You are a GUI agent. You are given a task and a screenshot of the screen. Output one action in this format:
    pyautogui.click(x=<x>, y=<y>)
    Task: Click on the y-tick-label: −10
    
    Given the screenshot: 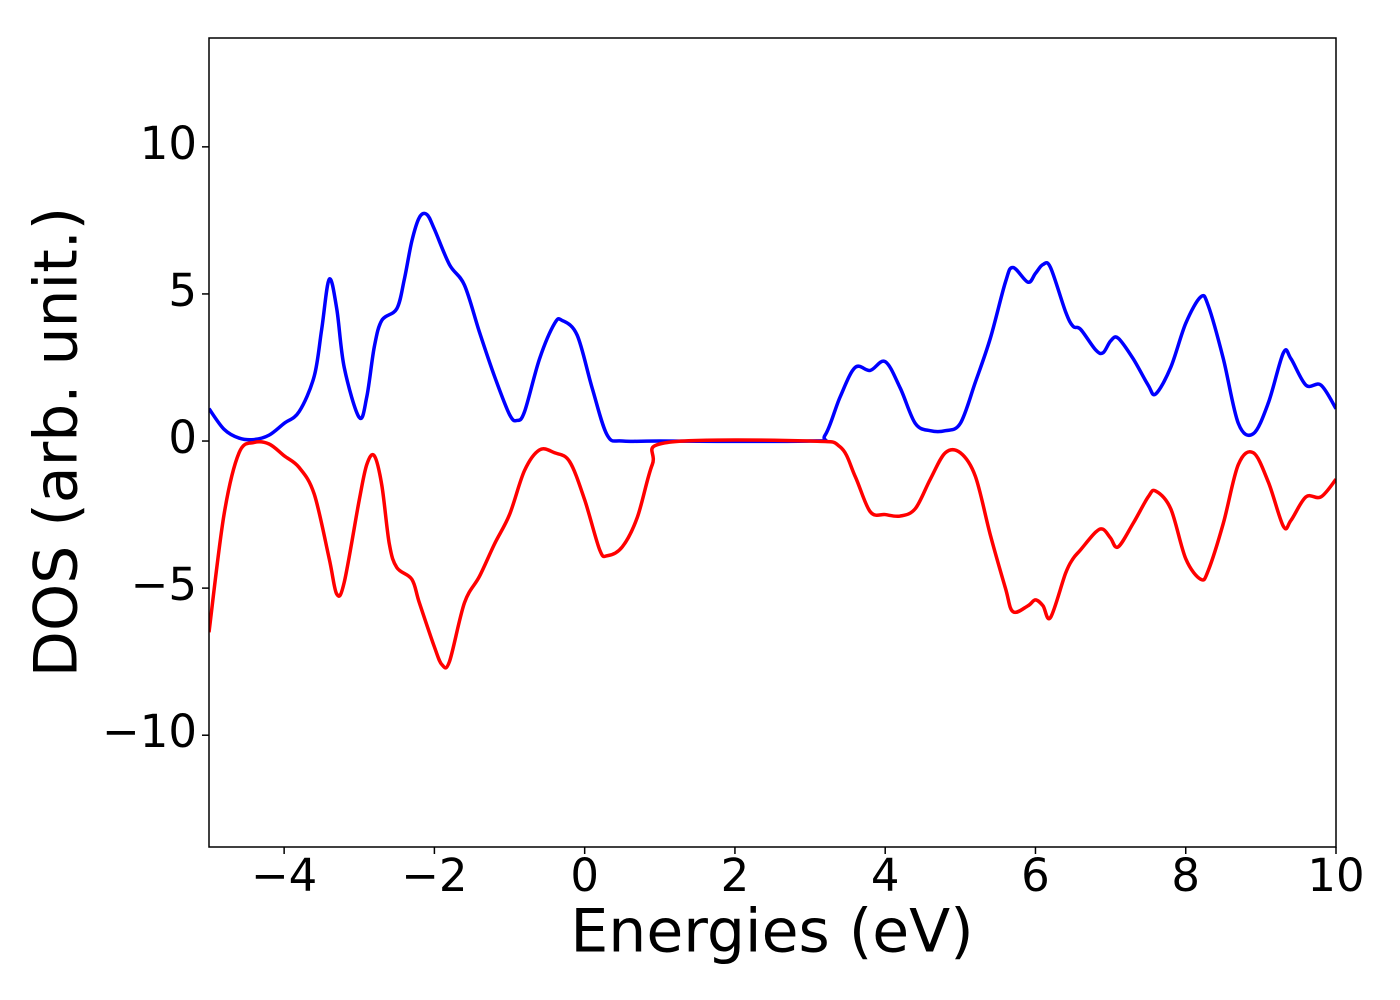 What is the action you would take?
    pyautogui.click(x=149, y=731)
    